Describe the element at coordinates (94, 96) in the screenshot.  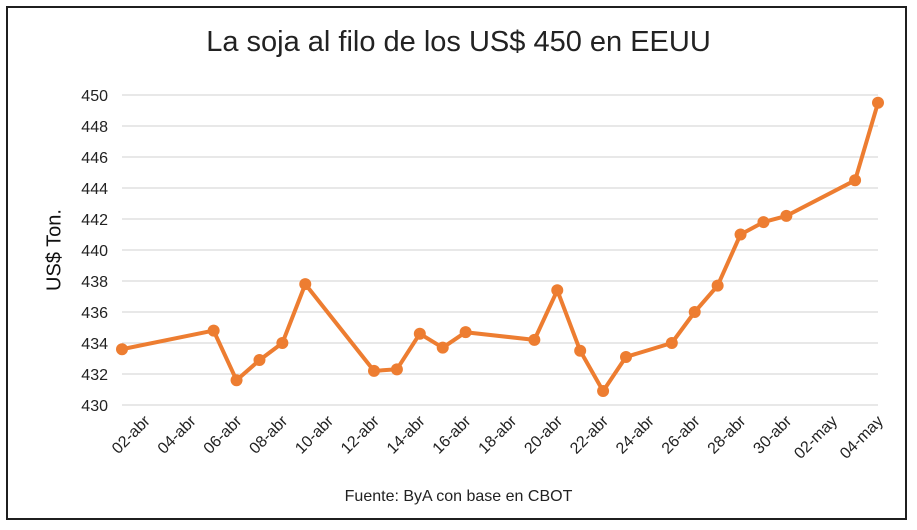
I see `y-tick-label: 450` at that location.